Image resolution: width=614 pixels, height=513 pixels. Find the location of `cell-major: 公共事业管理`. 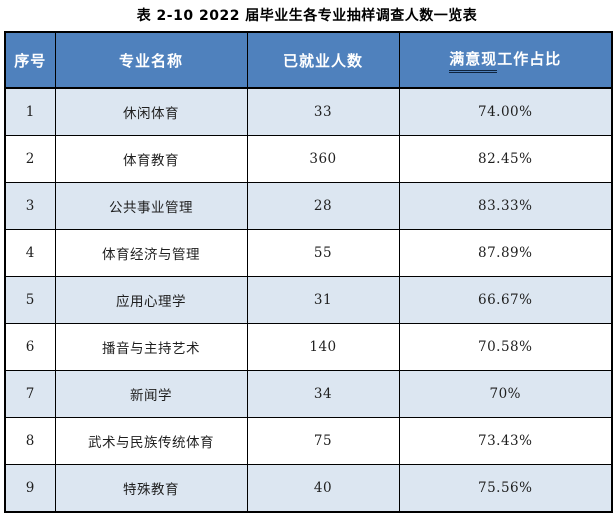

cell-major: 公共事业管理 is located at coordinates (151, 206).